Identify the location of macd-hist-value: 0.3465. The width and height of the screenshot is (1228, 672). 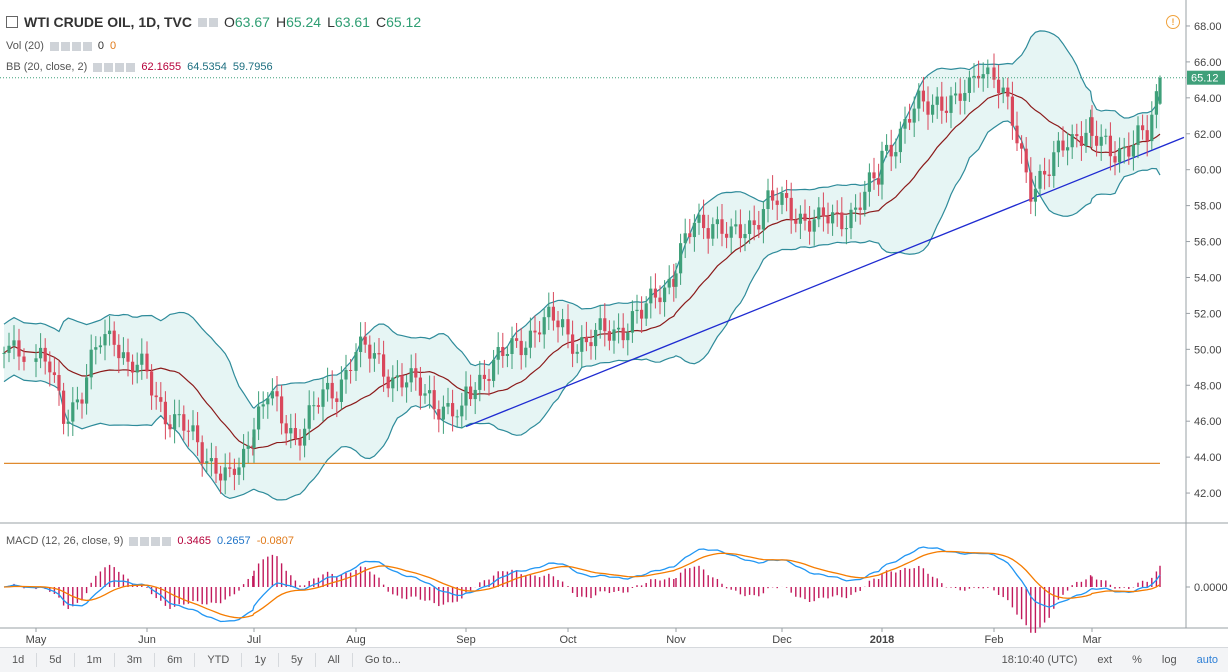
(194, 541).